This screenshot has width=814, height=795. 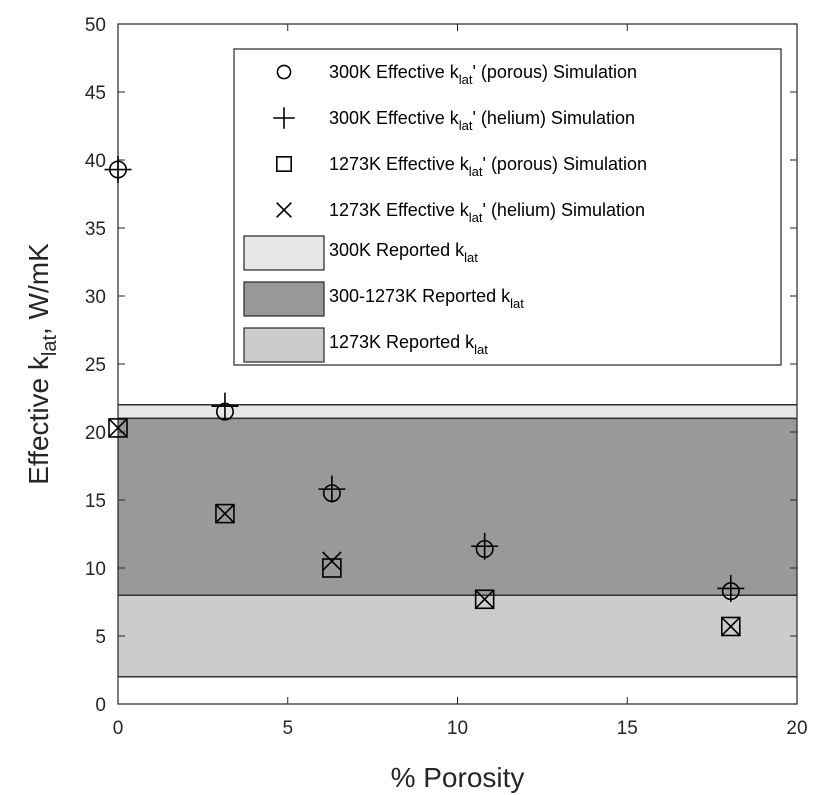 What do you see at coordinates (95, 433) in the screenshot?
I see `y-tick-label: 20` at bounding box center [95, 433].